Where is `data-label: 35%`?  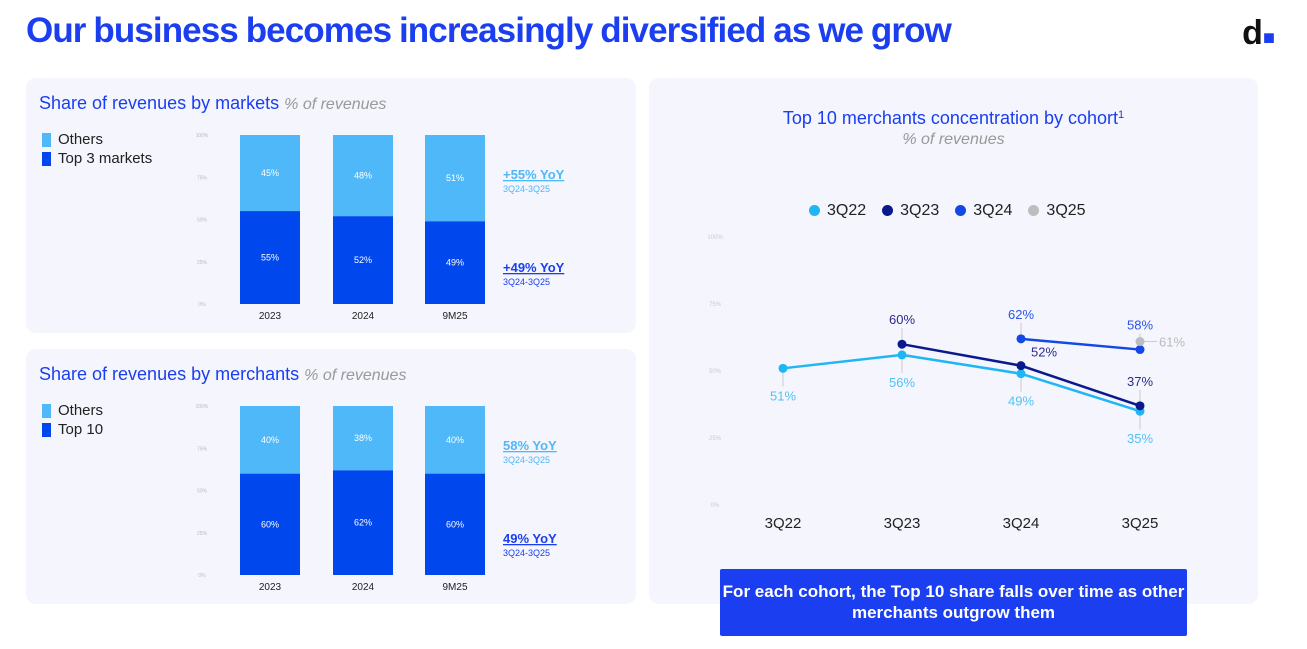
data-label: 35% is located at coordinates (1140, 438).